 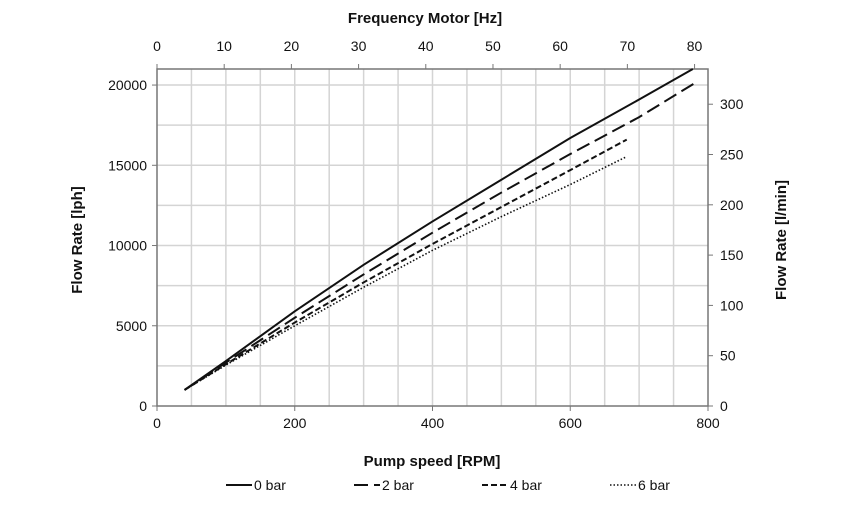 I want to click on x2-tick-label: 70, so click(x=628, y=46).